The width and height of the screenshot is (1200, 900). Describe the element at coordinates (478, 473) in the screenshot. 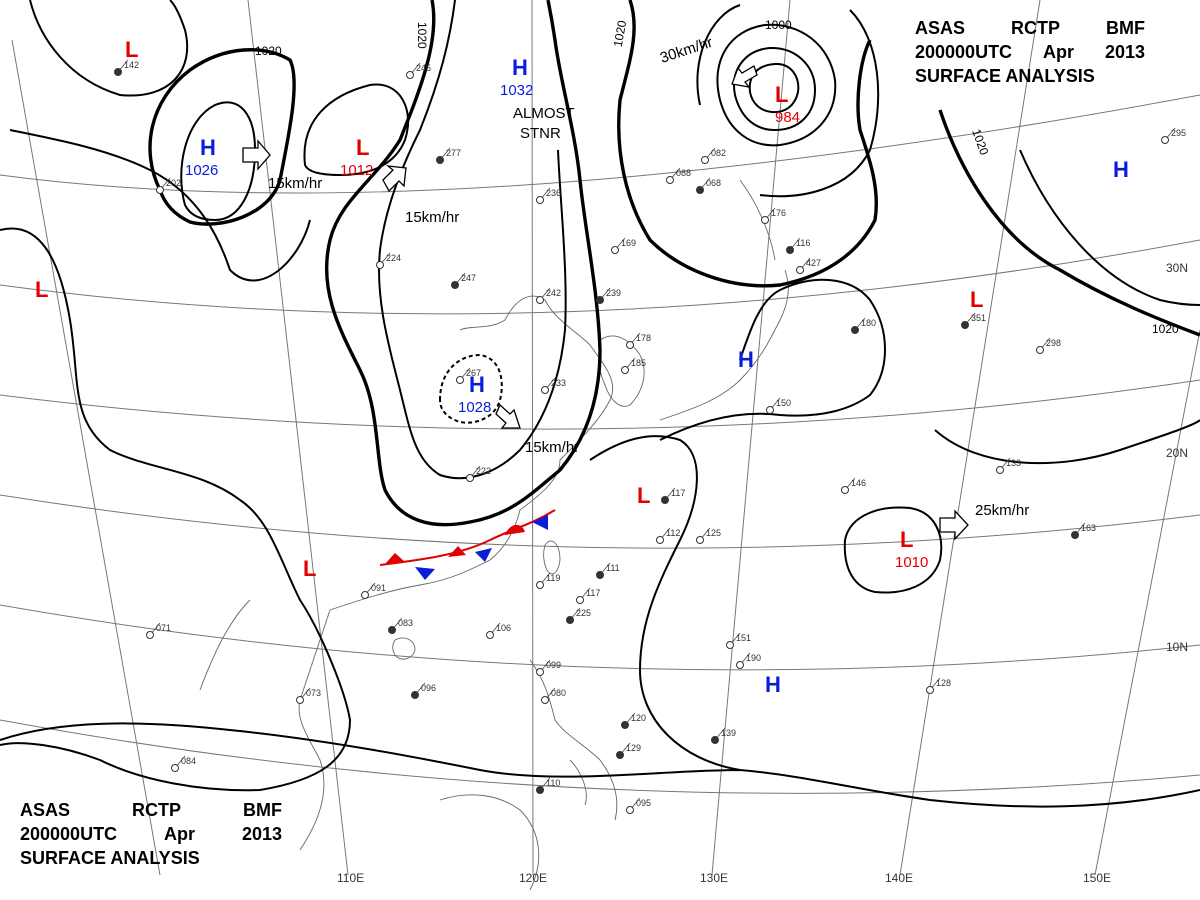

I see `station-plot: 222` at that location.